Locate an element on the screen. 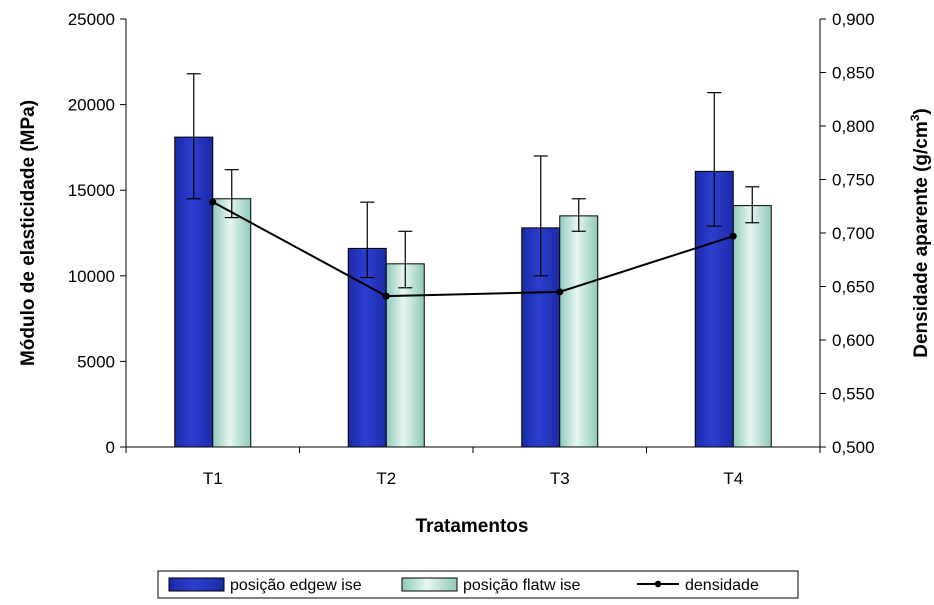 The image size is (934, 605). x-tick-label: T4 is located at coordinates (733, 478).